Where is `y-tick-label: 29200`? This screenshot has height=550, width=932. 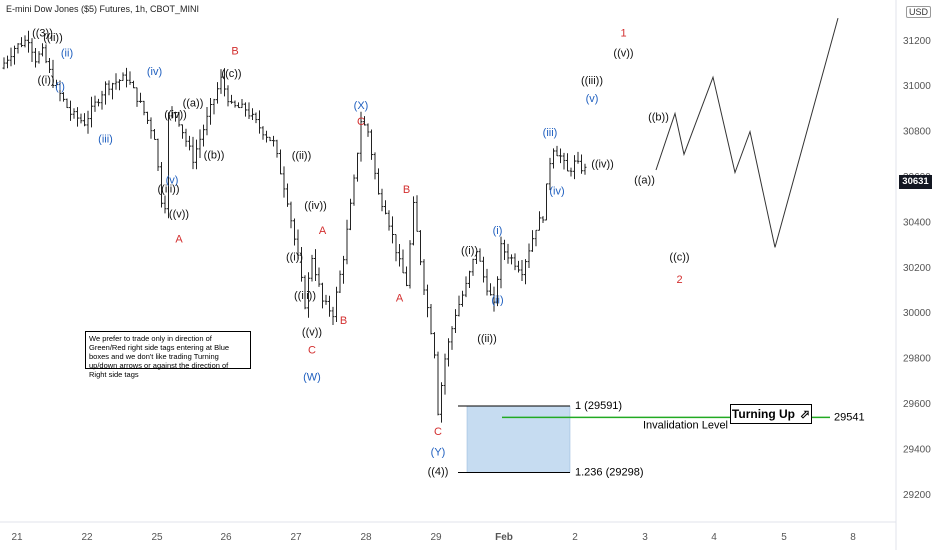
y-tick-label: 29200 is located at coordinates (917, 495).